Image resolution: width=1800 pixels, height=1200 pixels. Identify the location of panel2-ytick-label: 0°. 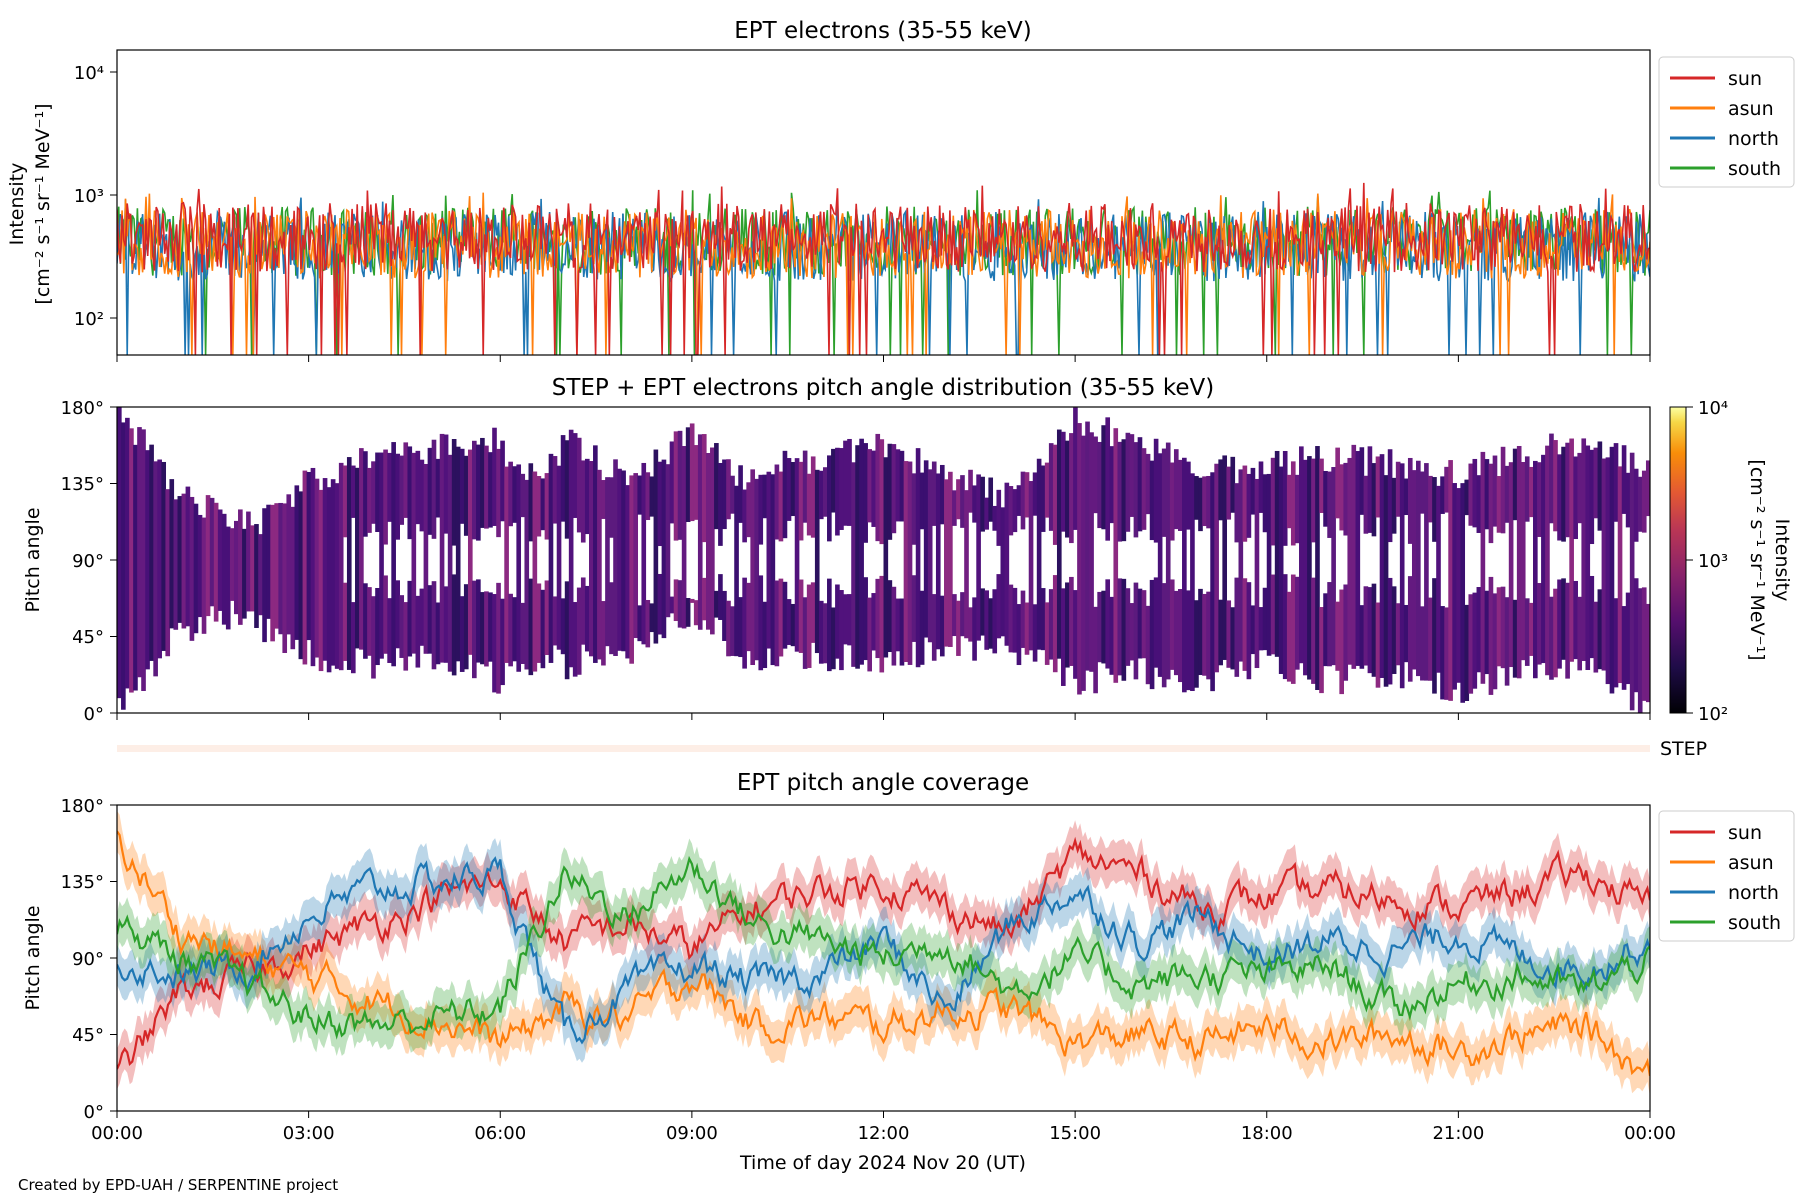
(94, 714).